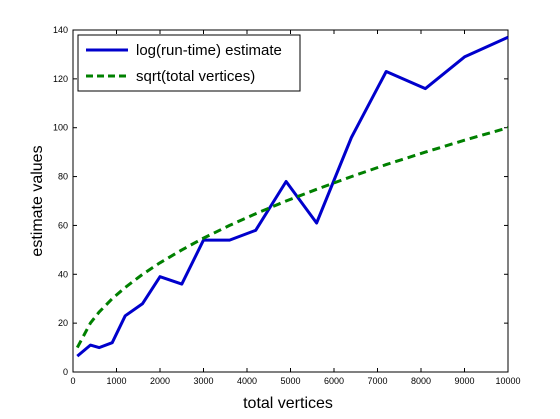  Describe the element at coordinates (290, 381) in the screenshot. I see `x-tick-label: 5000` at that location.